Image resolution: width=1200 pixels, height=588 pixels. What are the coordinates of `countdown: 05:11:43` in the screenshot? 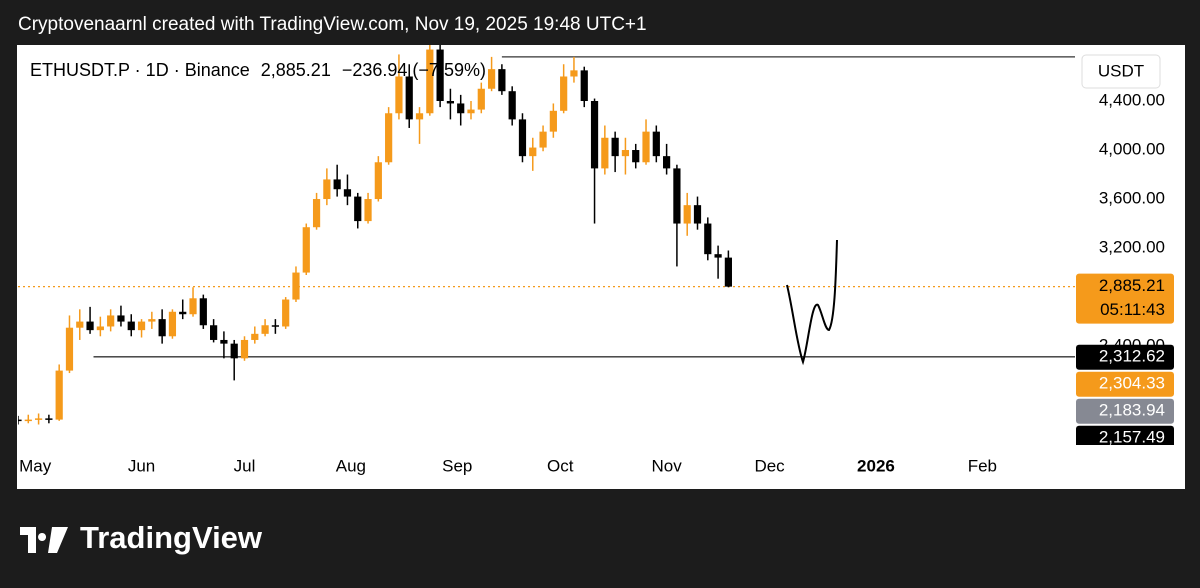 It's located at (1132, 309).